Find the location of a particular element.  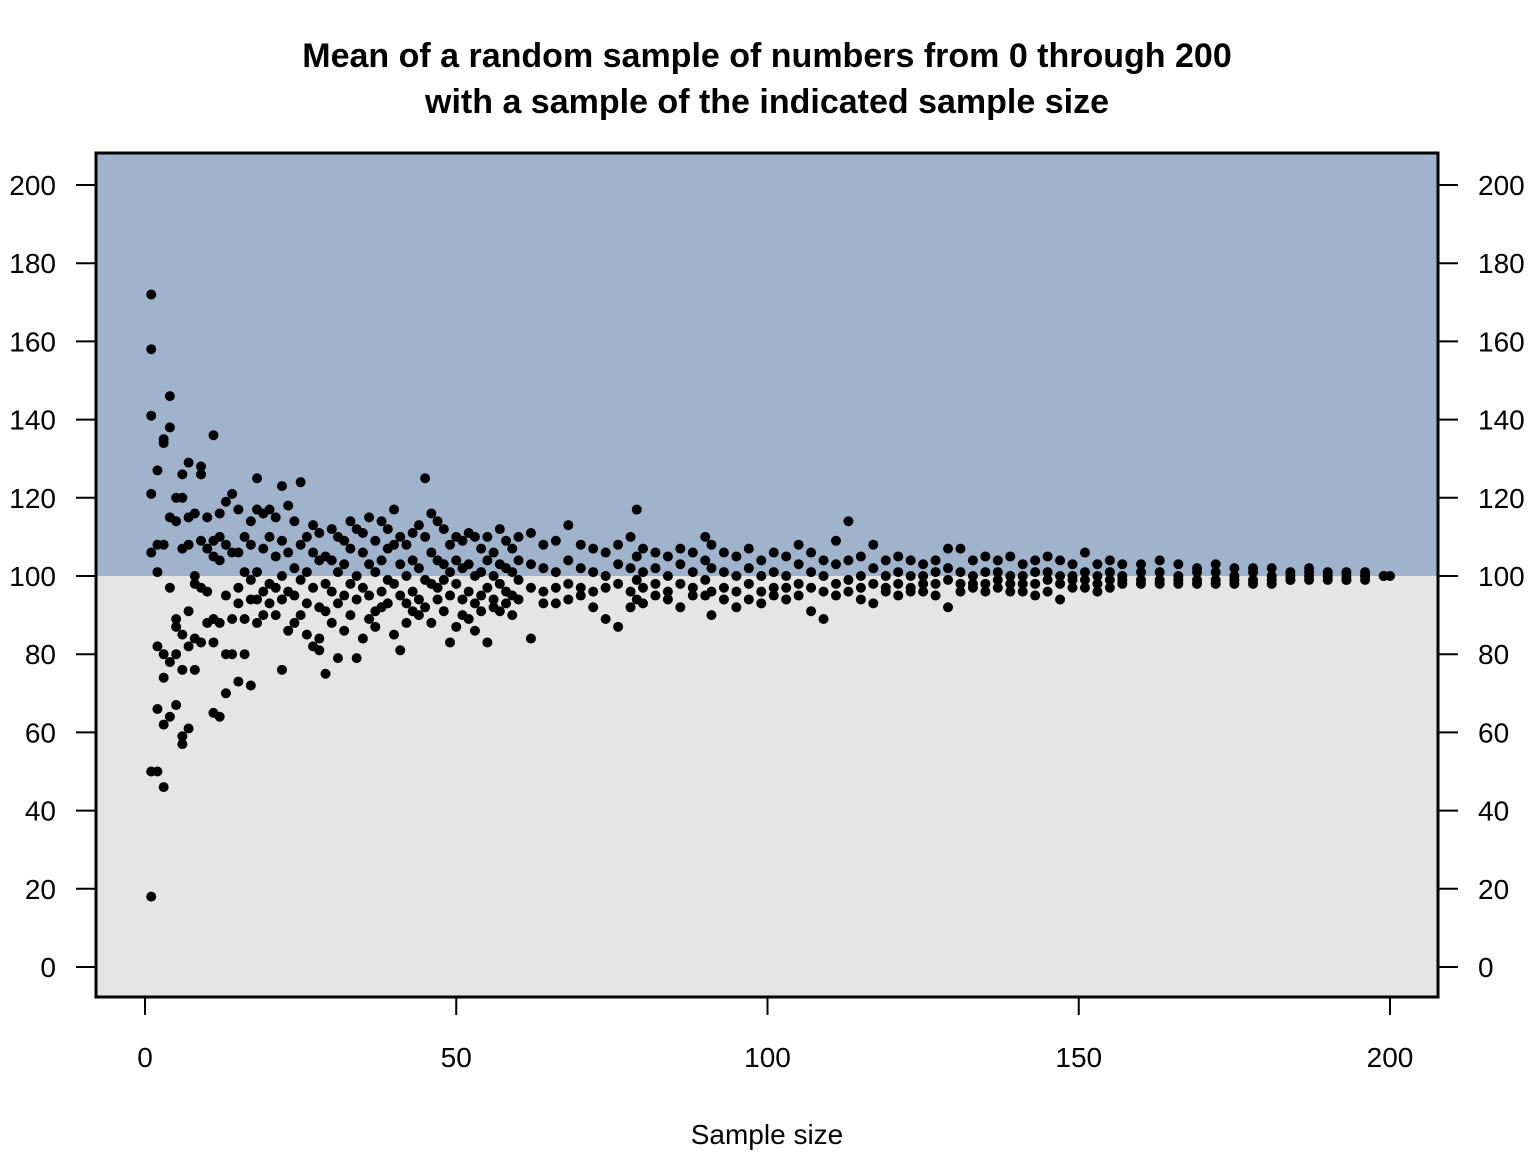

y-tick-label-left: 140 is located at coordinates (32, 420).